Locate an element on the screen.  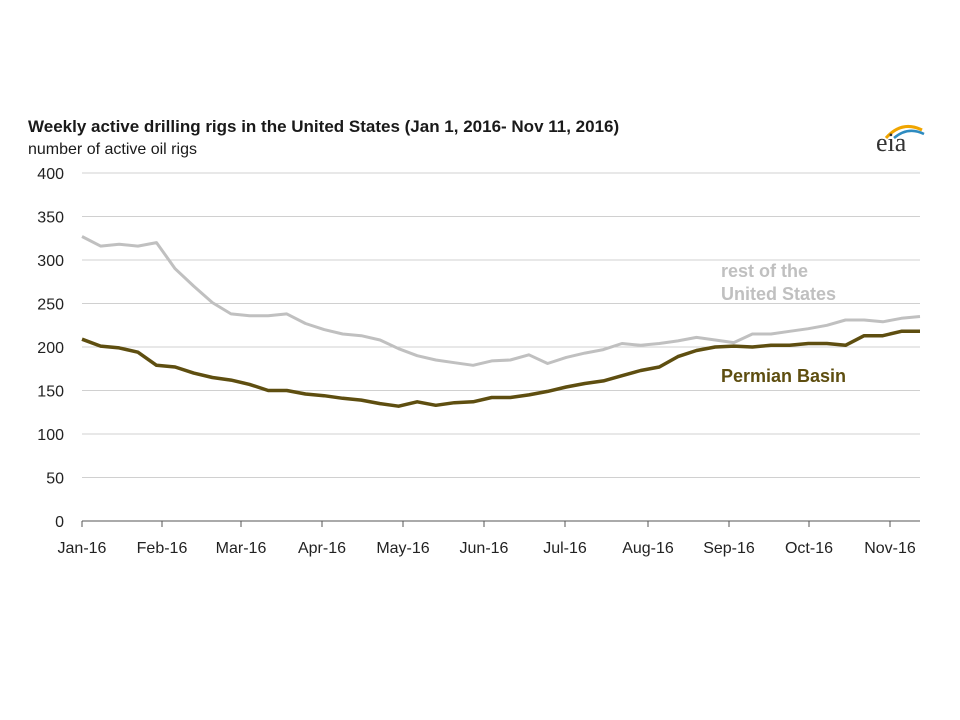
series-label: Permian Basin is located at coordinates (783, 376).